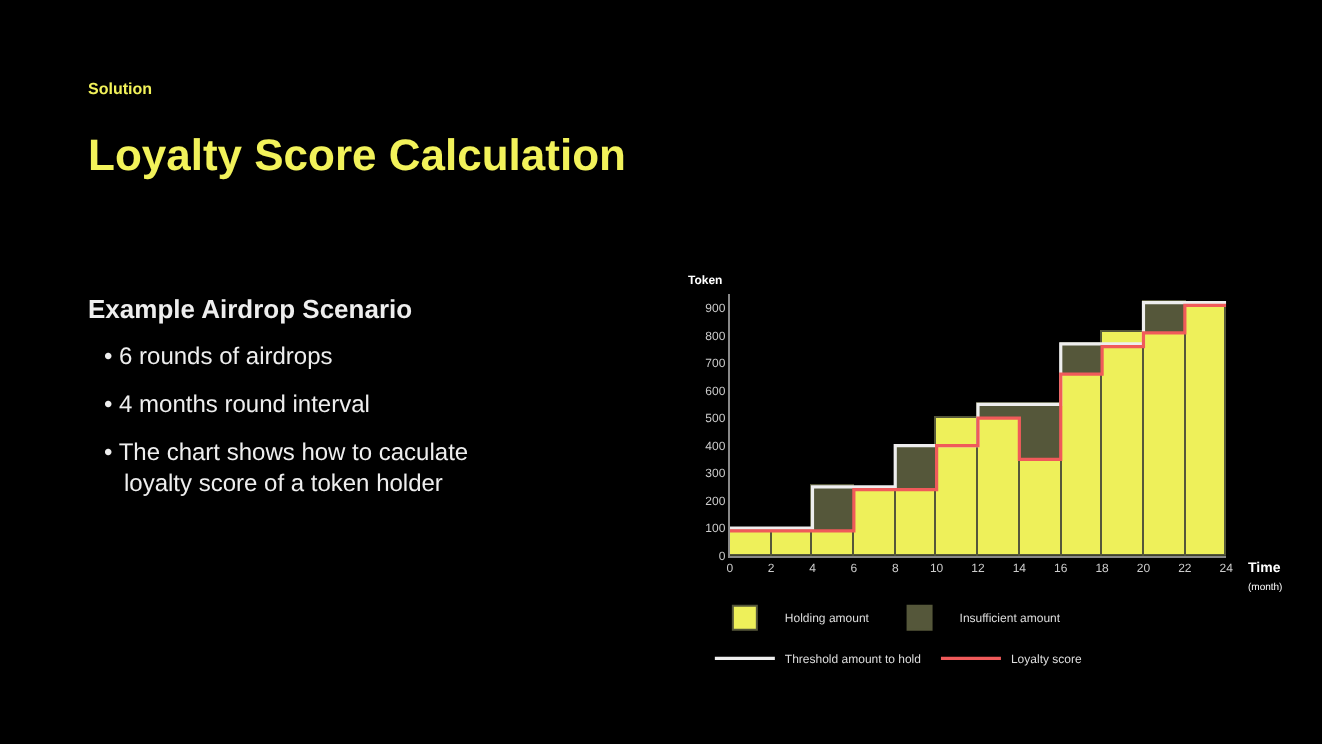  What do you see at coordinates (120, 89) in the screenshot?
I see `text: Solution` at bounding box center [120, 89].